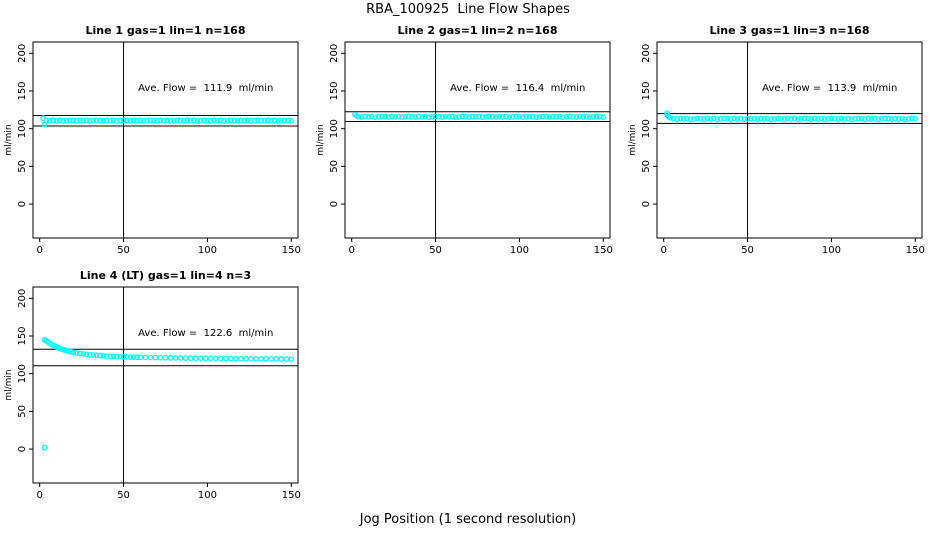 The height and width of the screenshot is (540, 936). I want to click on panel-4-points, so click(168, 393).